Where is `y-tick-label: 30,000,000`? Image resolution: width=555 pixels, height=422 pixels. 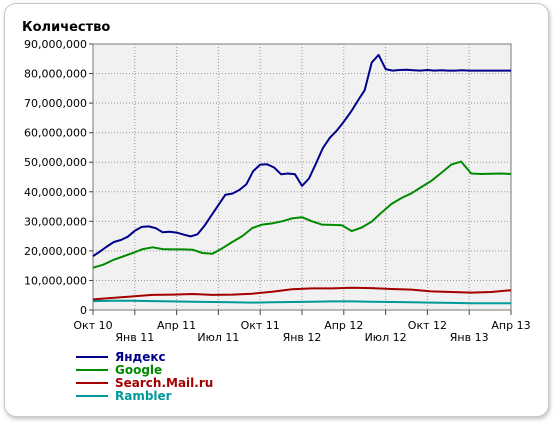 y-tick-label: 30,000,000 is located at coordinates (55, 221).